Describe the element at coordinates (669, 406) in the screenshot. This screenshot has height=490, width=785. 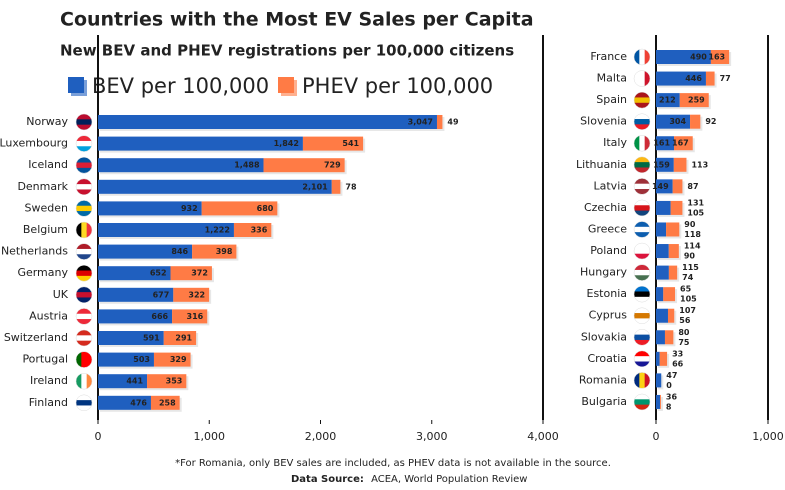
I see `value-label: 8` at that location.